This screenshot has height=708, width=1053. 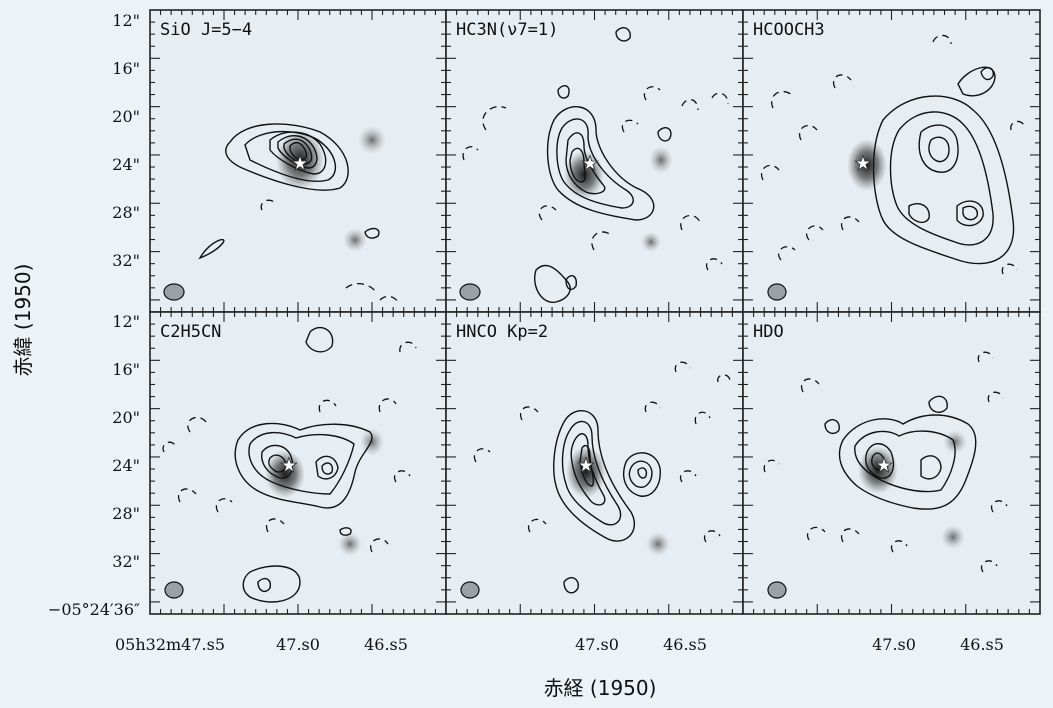 I want to click on sio-negative-contours, so click(x=329, y=251).